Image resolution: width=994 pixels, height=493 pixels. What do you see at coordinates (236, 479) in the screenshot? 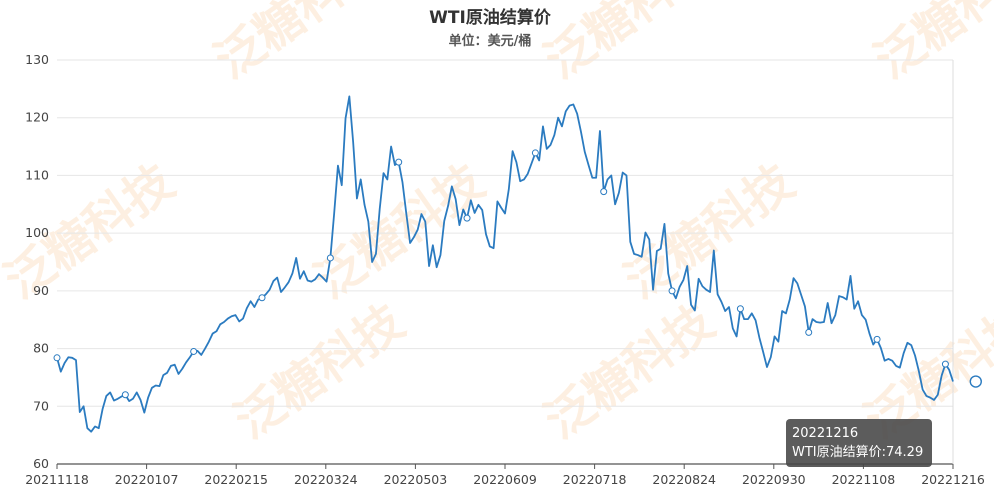
I see `x-tick-label: 20220215` at bounding box center [236, 479].